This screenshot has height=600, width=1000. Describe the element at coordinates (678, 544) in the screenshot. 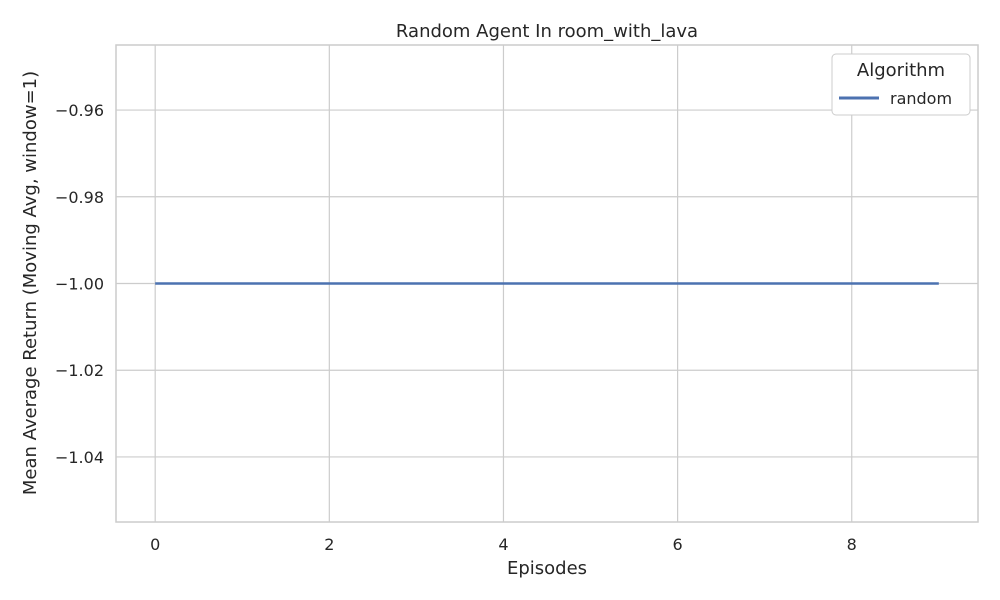

I see `x-tick-label: 6` at that location.